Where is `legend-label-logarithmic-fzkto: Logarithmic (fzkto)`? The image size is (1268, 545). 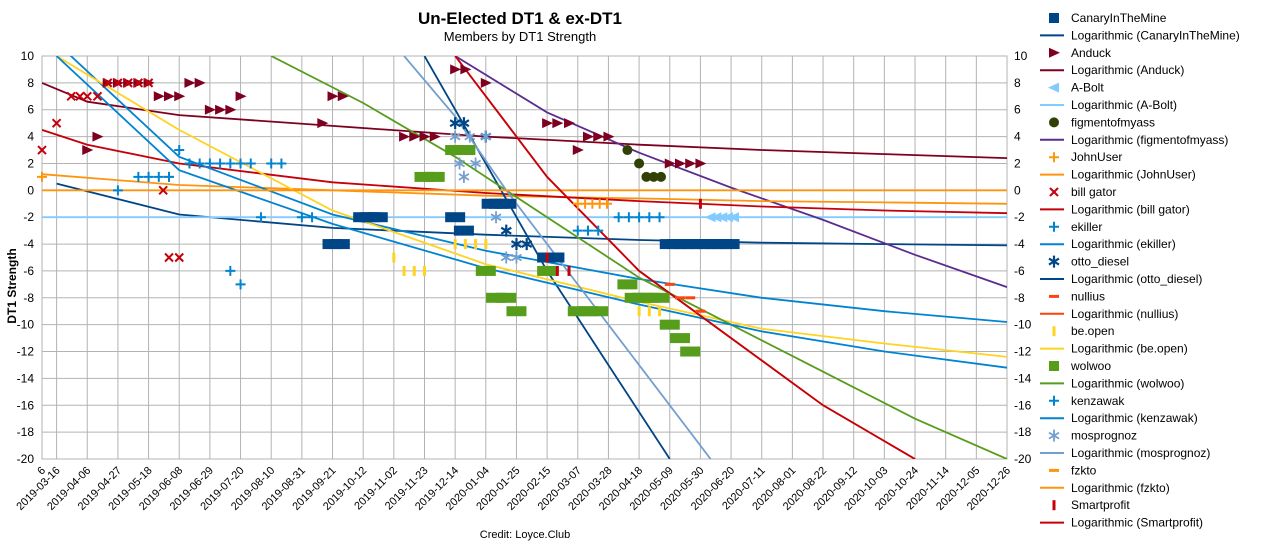
legend-label-logarithmic-fzkto: Logarithmic (fzkto) is located at coordinates (1120, 488).